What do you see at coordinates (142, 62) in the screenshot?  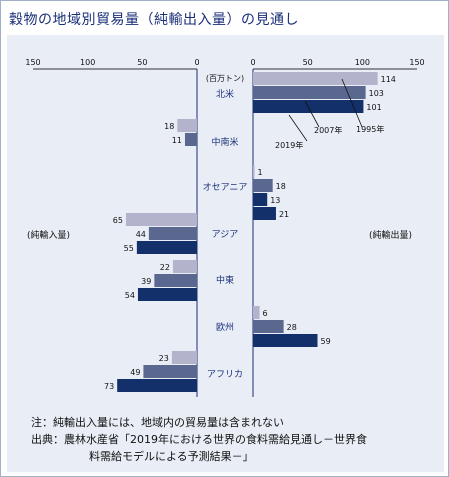 I see `left-tick-label: 50` at bounding box center [142, 62].